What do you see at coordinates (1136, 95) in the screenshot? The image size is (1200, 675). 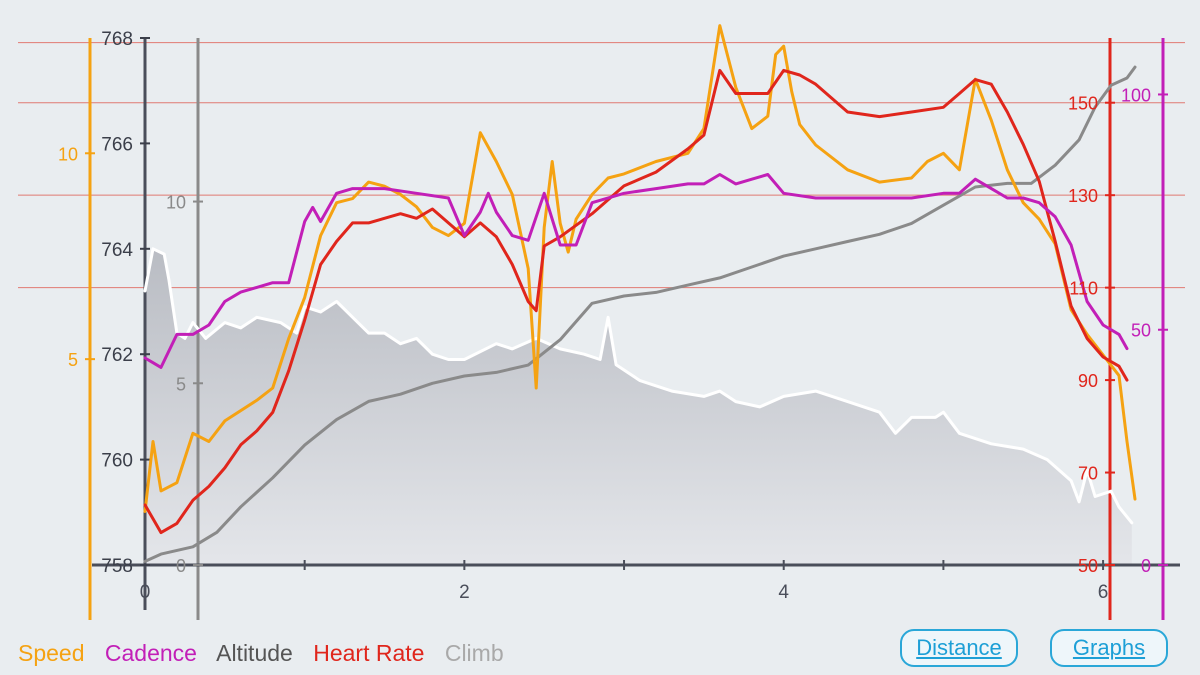 I see `cadence-tick-label: 100` at bounding box center [1136, 95].